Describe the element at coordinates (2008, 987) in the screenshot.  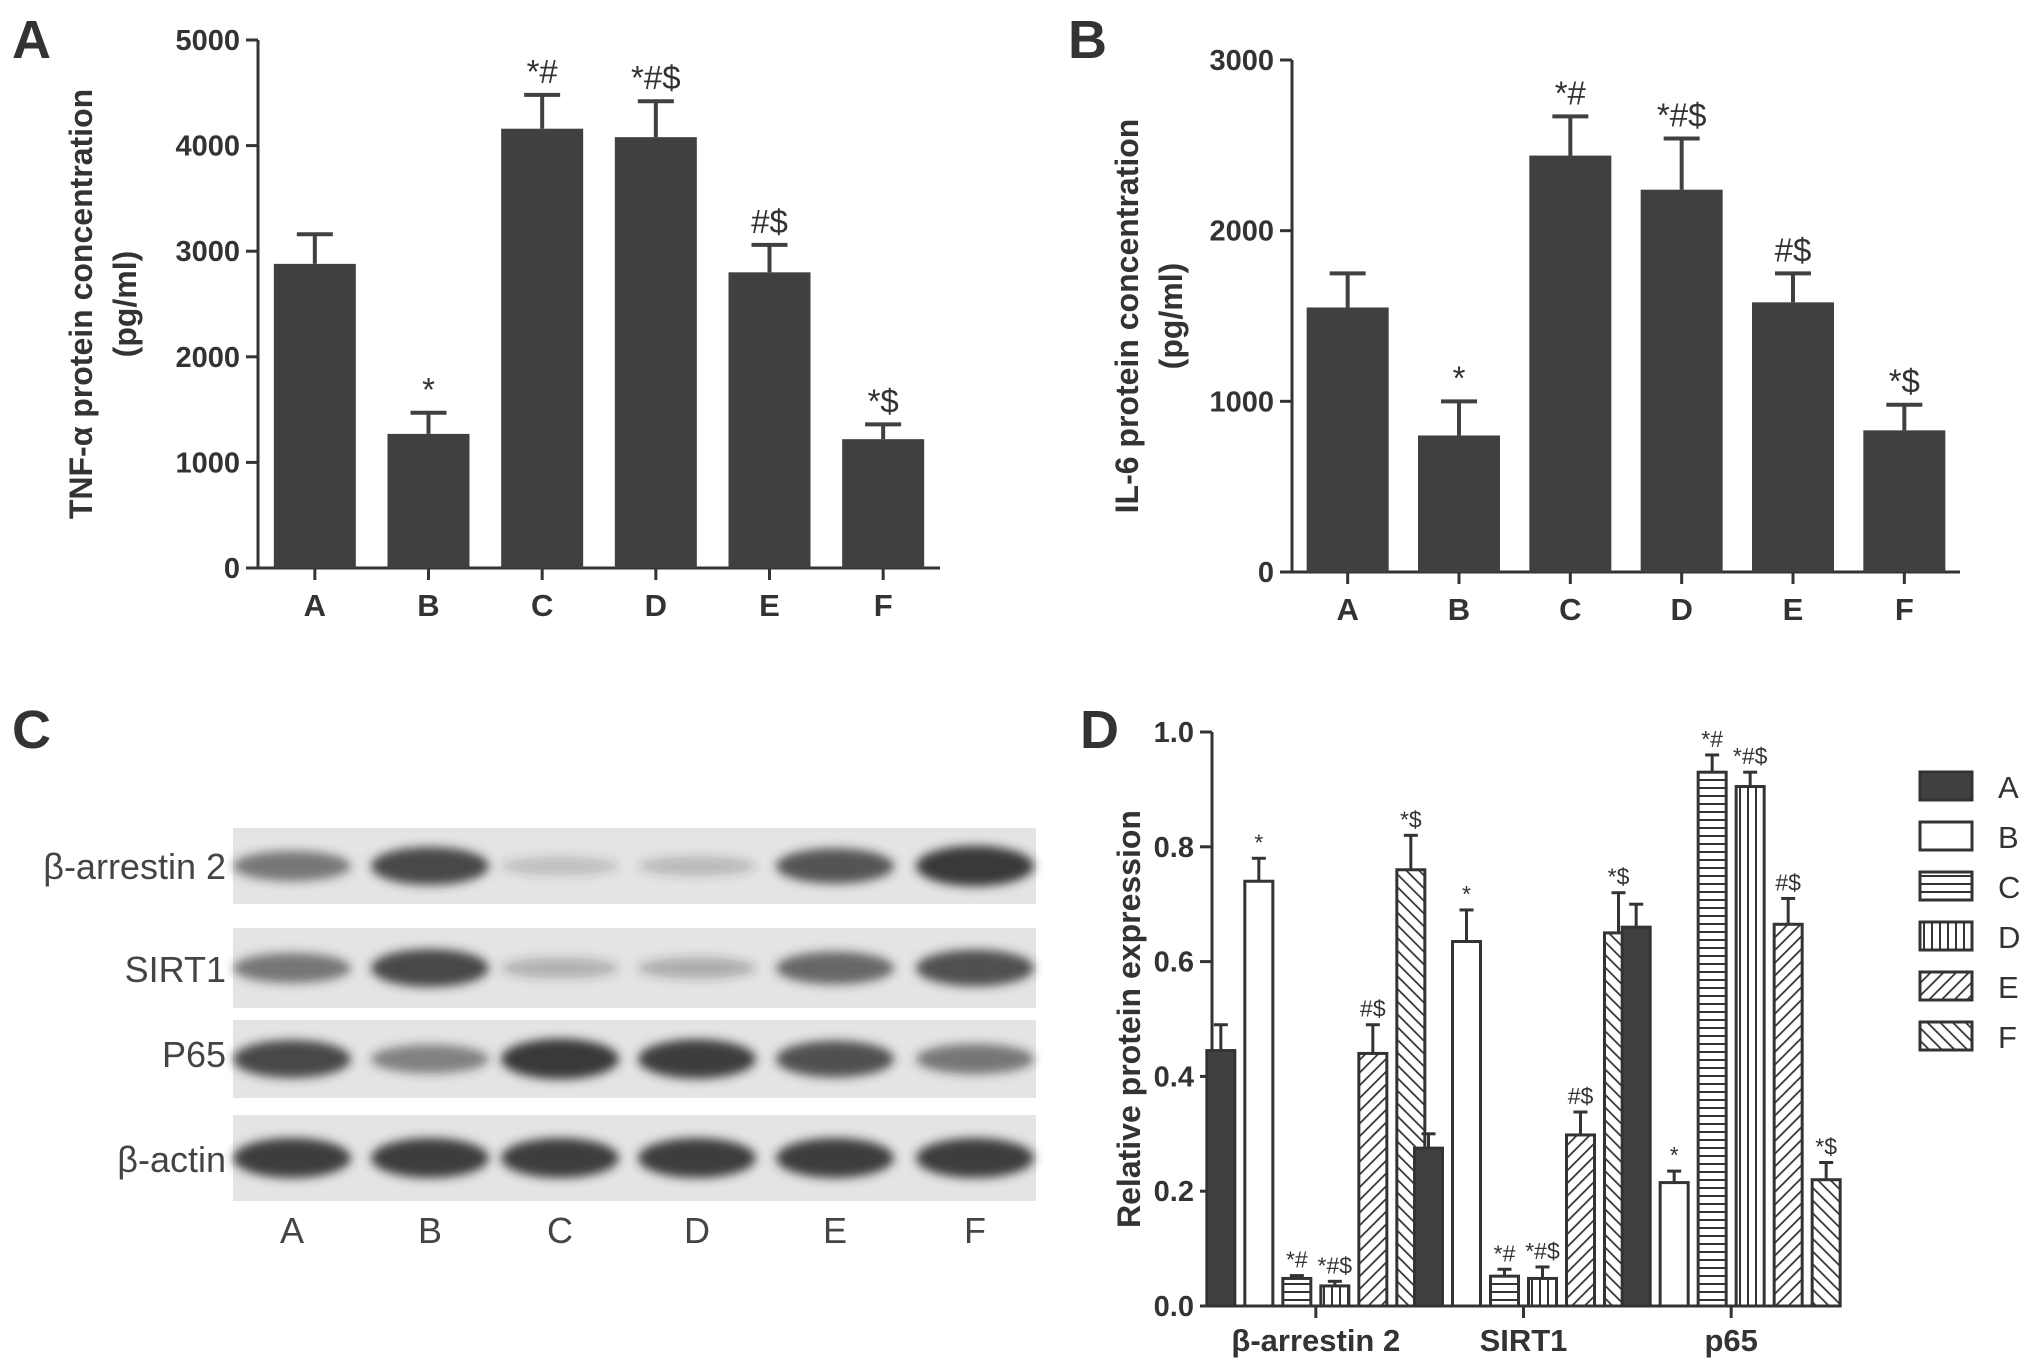
I see `legend-label: E` at that location.